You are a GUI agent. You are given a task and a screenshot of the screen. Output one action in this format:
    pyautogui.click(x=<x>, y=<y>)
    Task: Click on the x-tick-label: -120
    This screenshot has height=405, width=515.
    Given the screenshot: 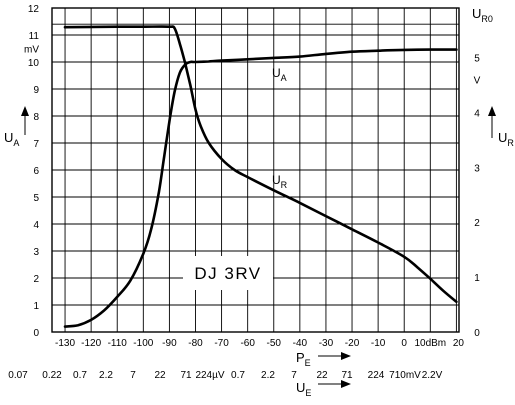 What is the action you would take?
    pyautogui.click(x=91, y=343)
    